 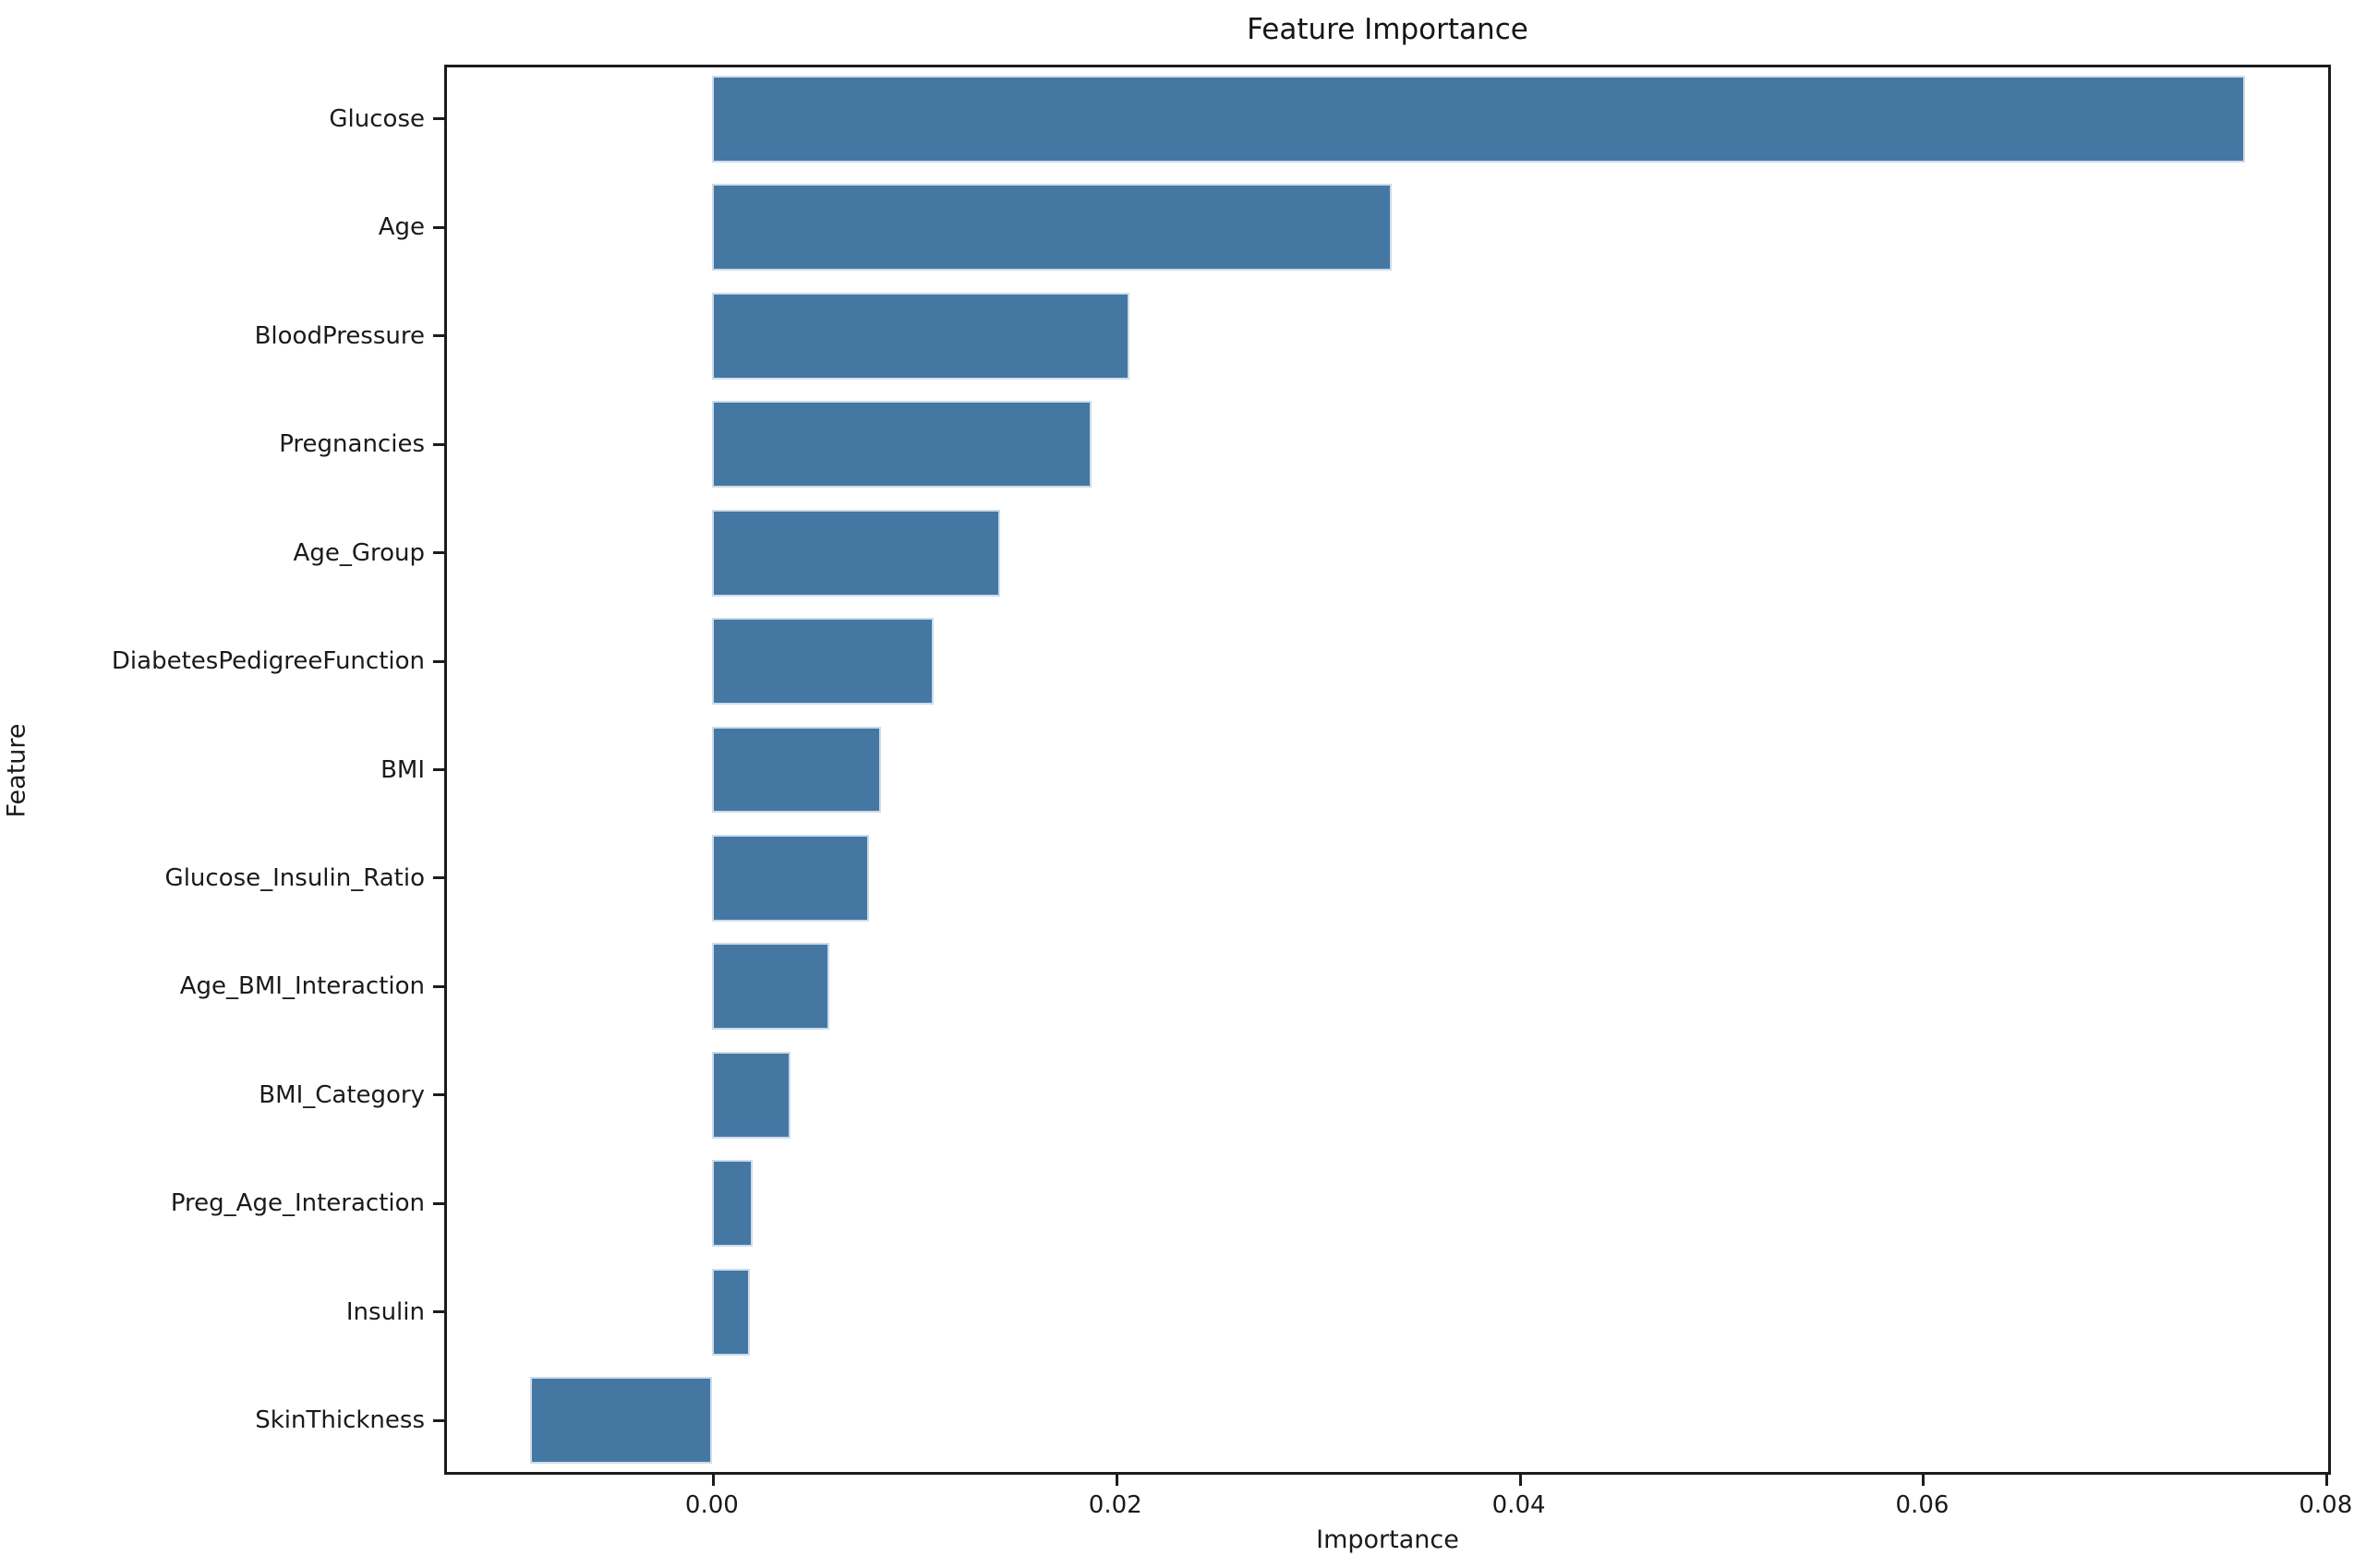 I want to click on x-tick-label-0.06: 0.06, so click(x=1922, y=1505).